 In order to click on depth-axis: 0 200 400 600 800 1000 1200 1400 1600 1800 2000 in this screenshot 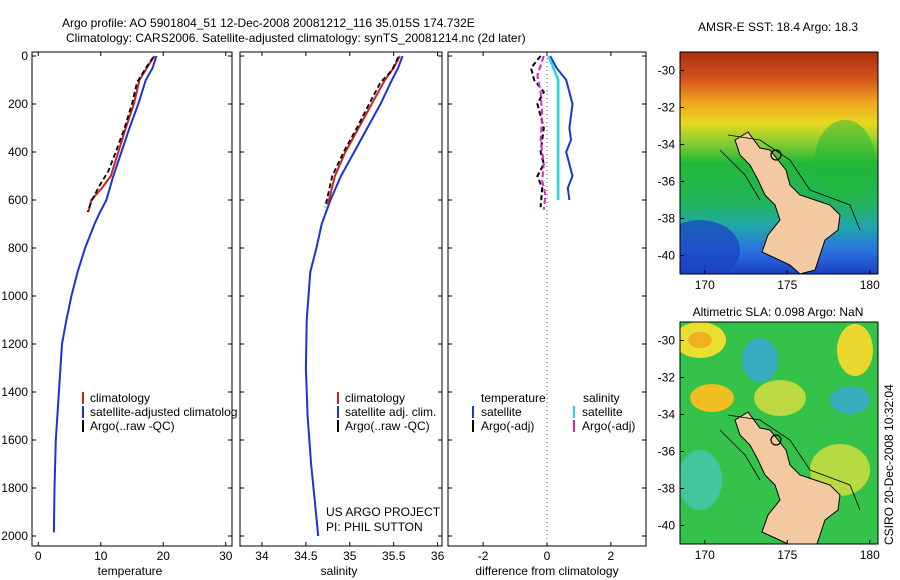, I will do `click(14, 296)`.